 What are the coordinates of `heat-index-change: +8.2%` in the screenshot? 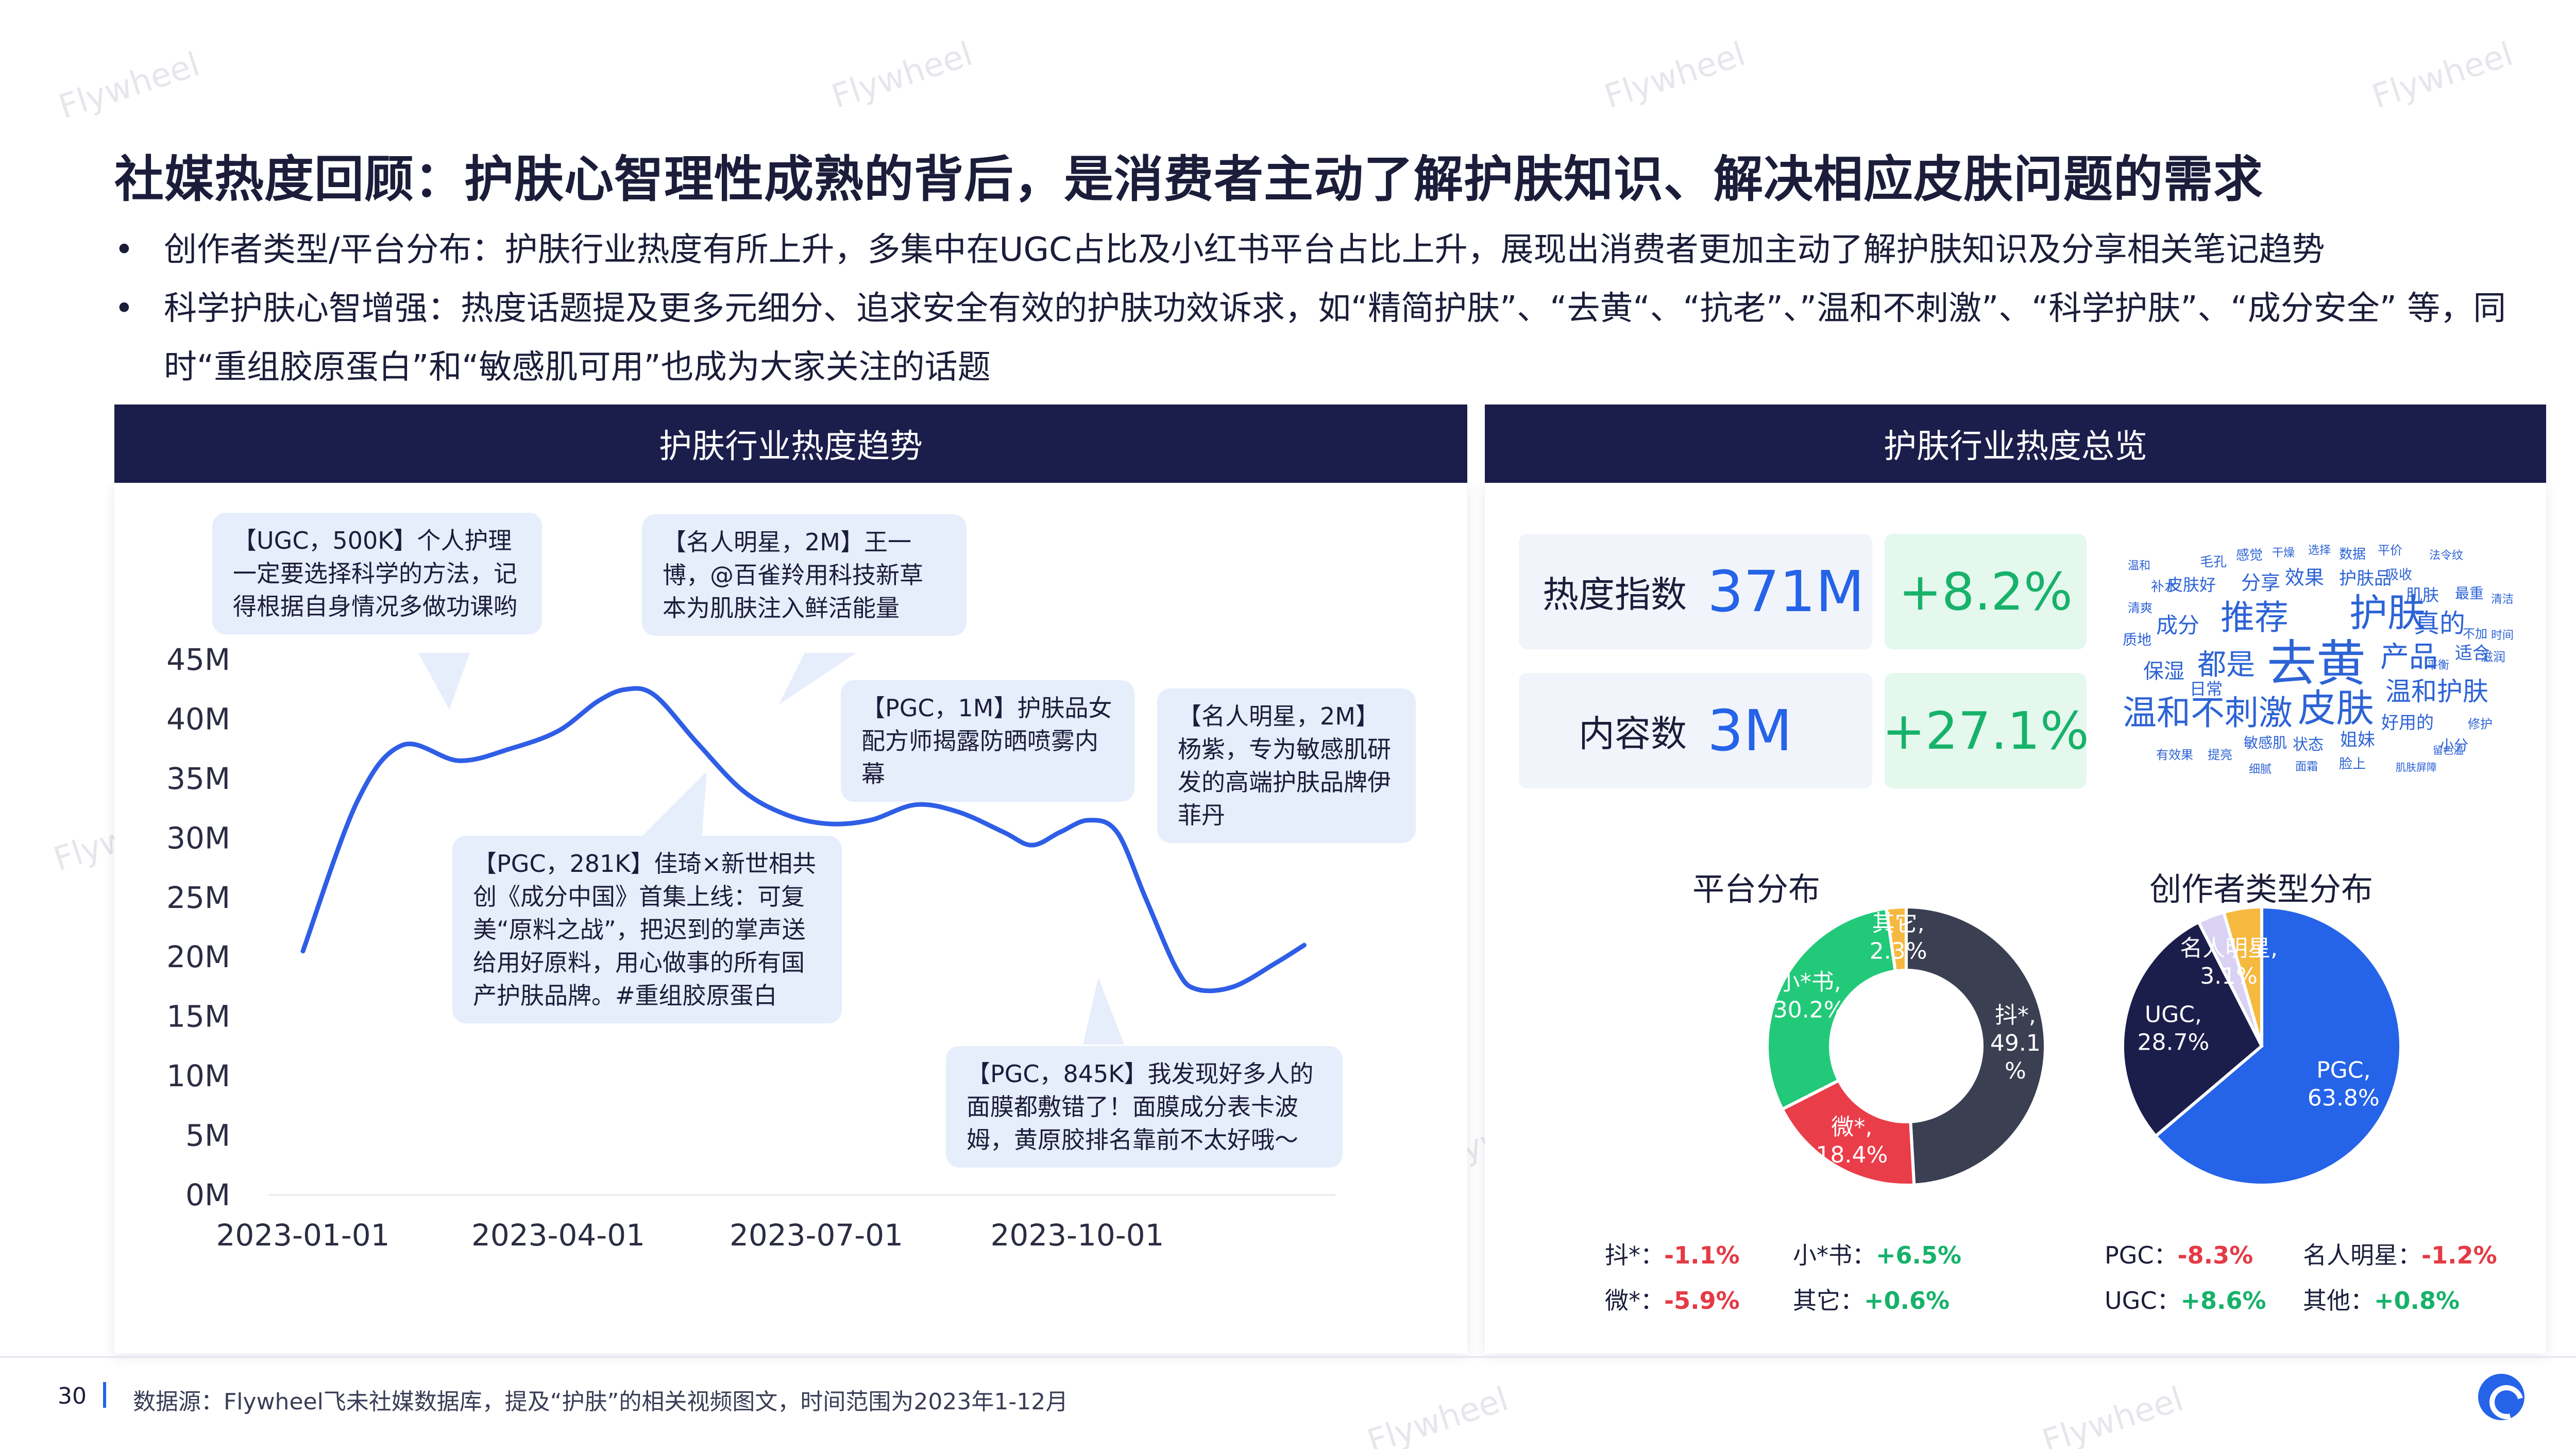 It's located at (1986, 591).